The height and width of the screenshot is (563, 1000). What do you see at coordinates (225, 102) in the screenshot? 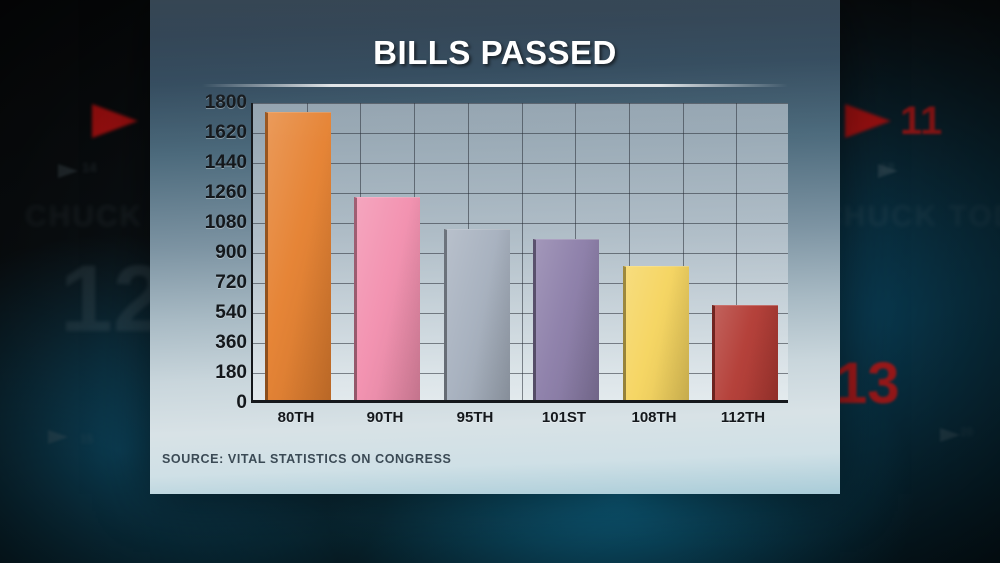
I see `y-axis-tick-label: 1800` at bounding box center [225, 102].